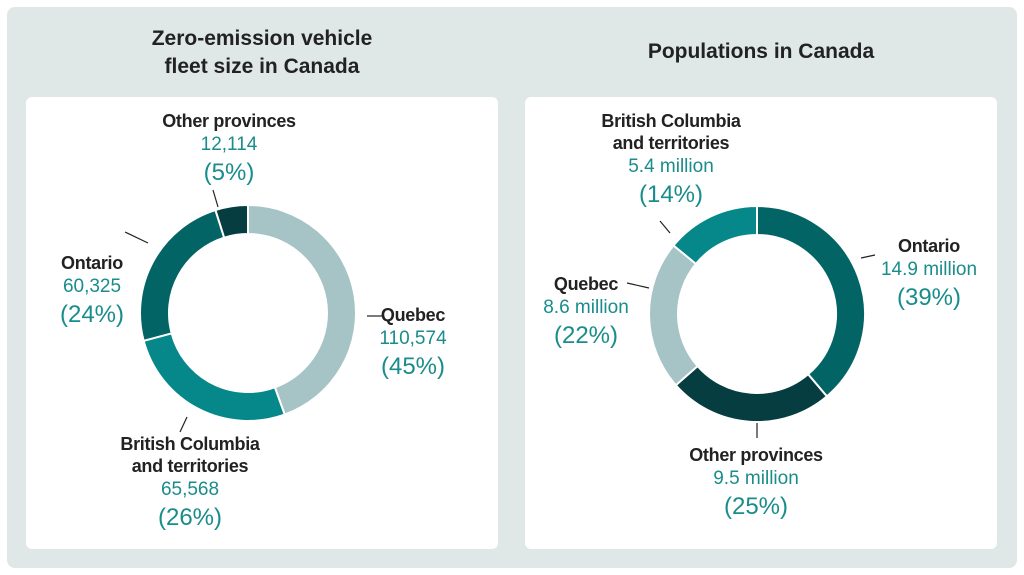  Describe the element at coordinates (929, 297) in the screenshot. I see `slice-percent: (39%)` at that location.